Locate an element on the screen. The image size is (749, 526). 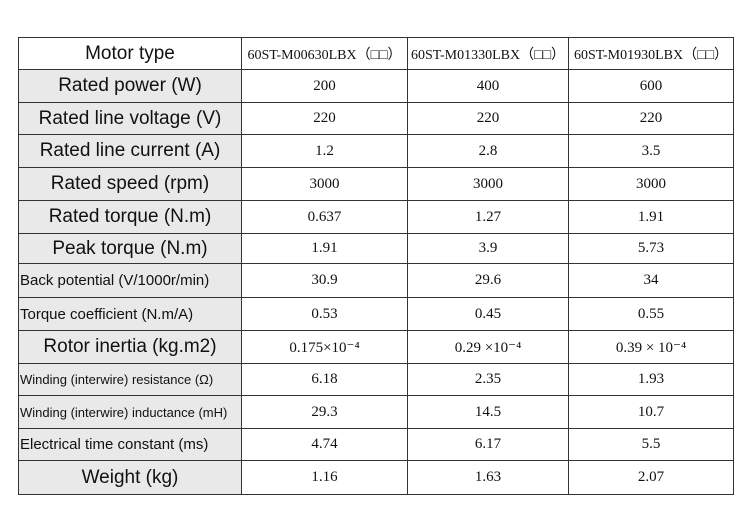
table-row: Rated line voltage (V) 220 220 220 is located at coordinates (376, 118).